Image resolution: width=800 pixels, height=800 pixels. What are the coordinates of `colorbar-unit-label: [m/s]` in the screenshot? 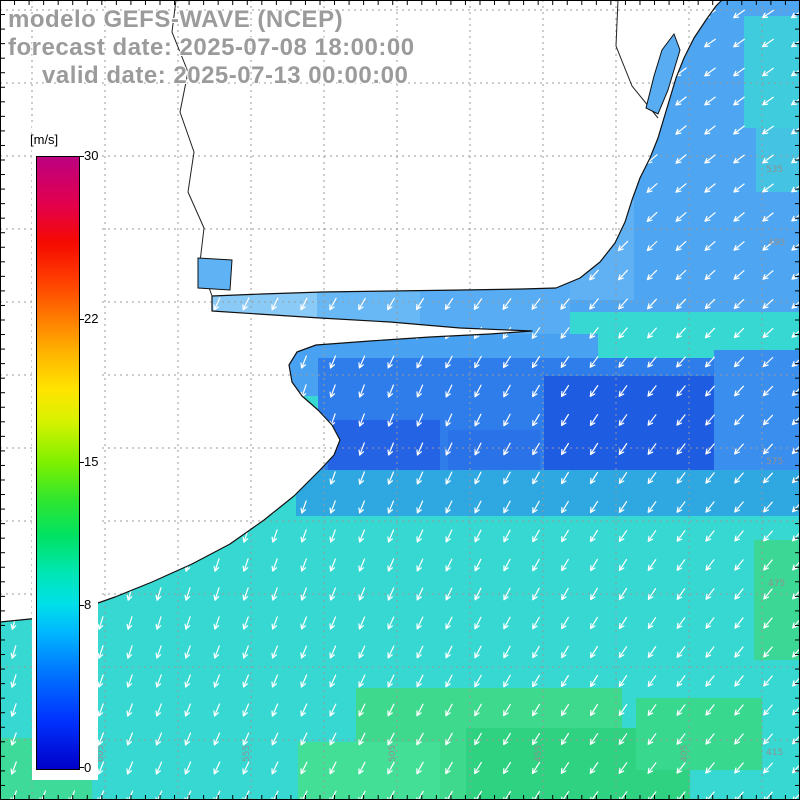 It's located at (44, 139).